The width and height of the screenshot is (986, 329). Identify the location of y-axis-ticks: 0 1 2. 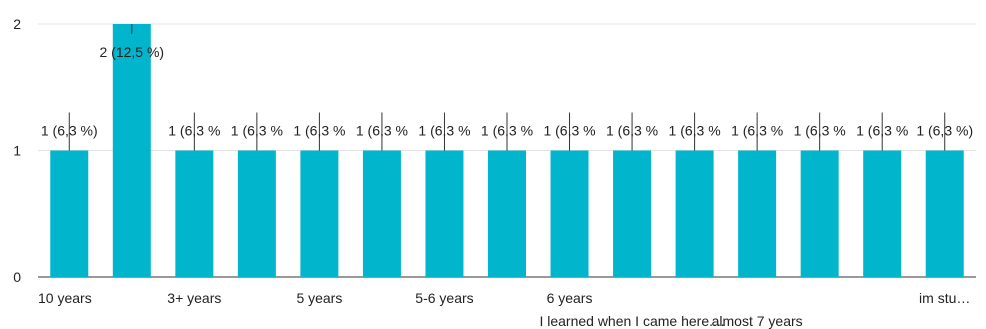
(17, 150).